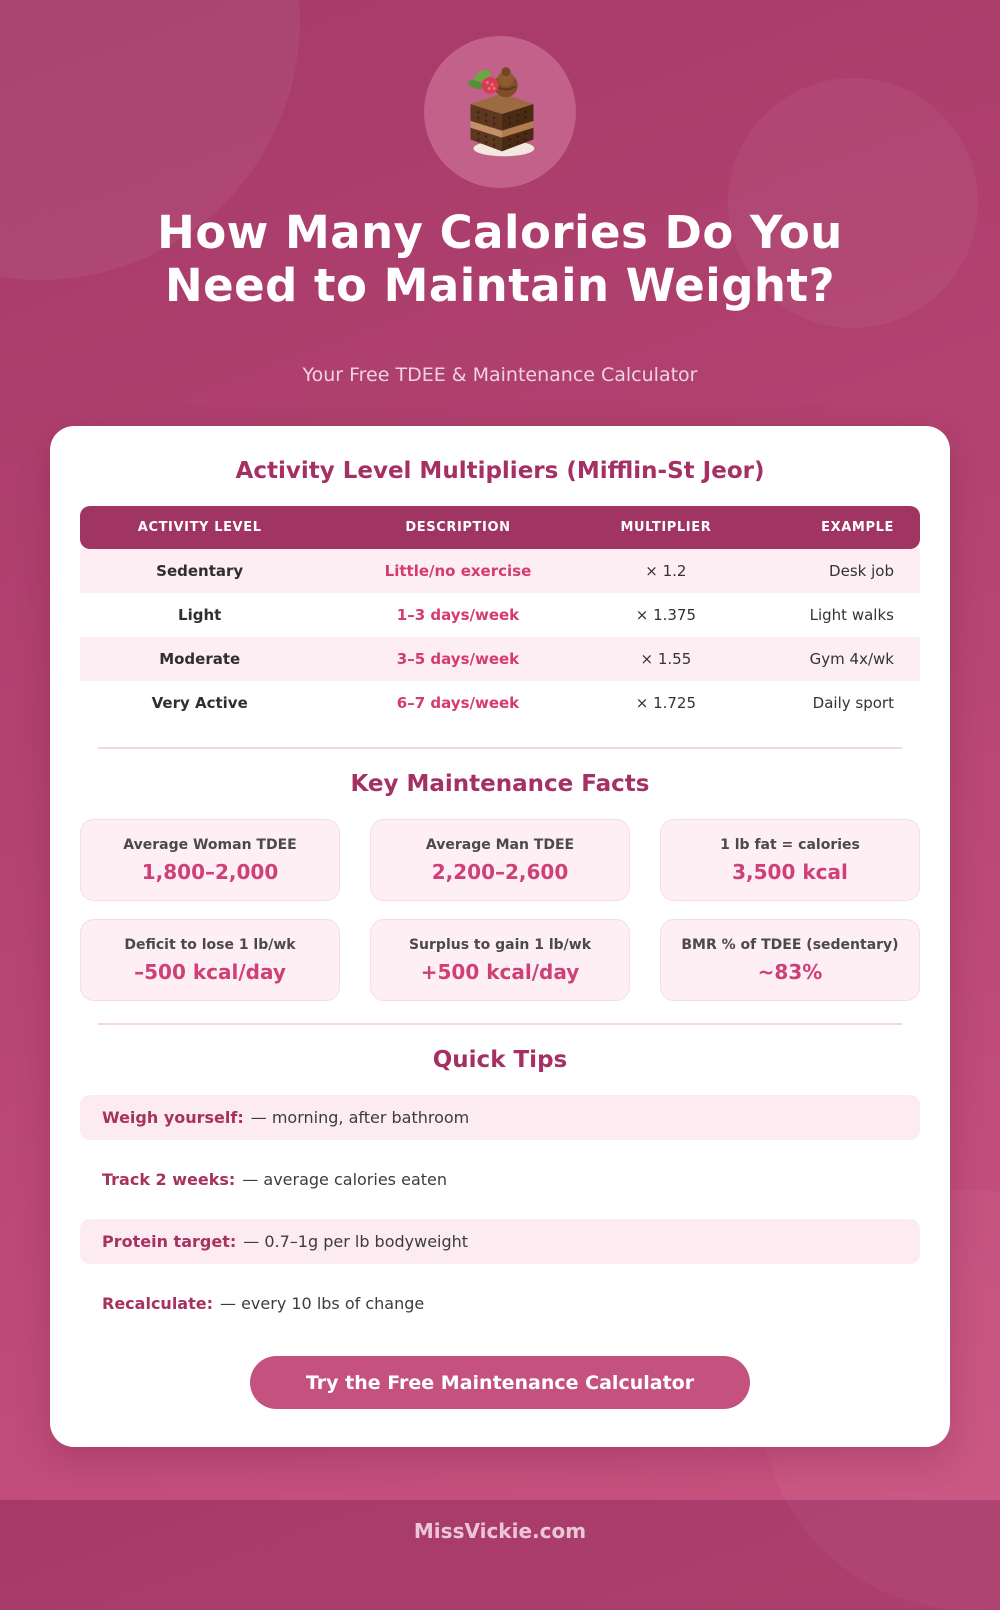 The image size is (1000, 1610). I want to click on fact-card-average-woman-tdee: Average Woman TDEE 1,800–2,000, so click(210, 860).